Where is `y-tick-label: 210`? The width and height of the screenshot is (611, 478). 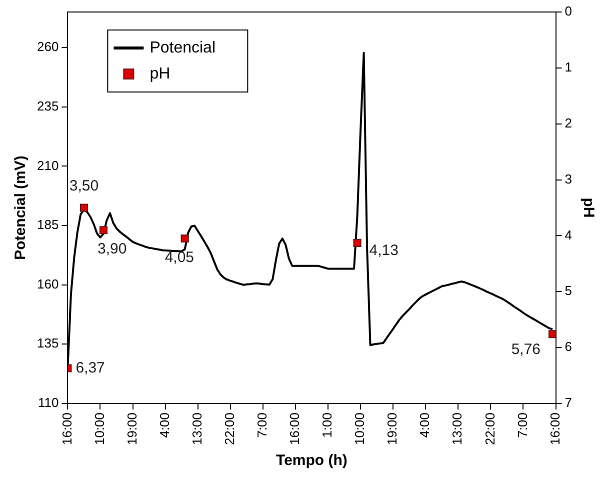
y-tick-label: 210 is located at coordinates (47, 165).